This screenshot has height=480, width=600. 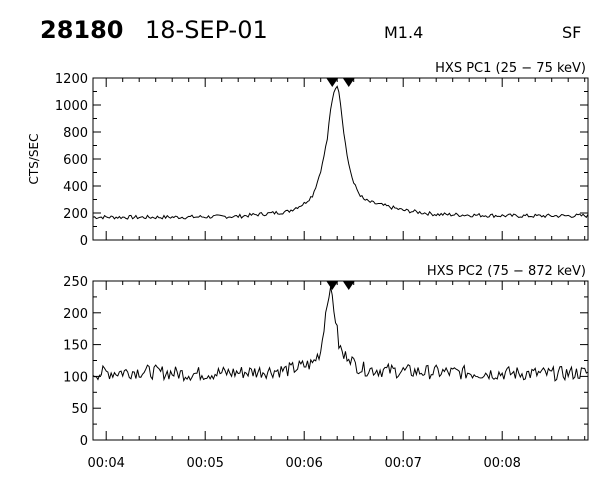 I want to click on y-tick-label: 100, so click(x=75, y=377).